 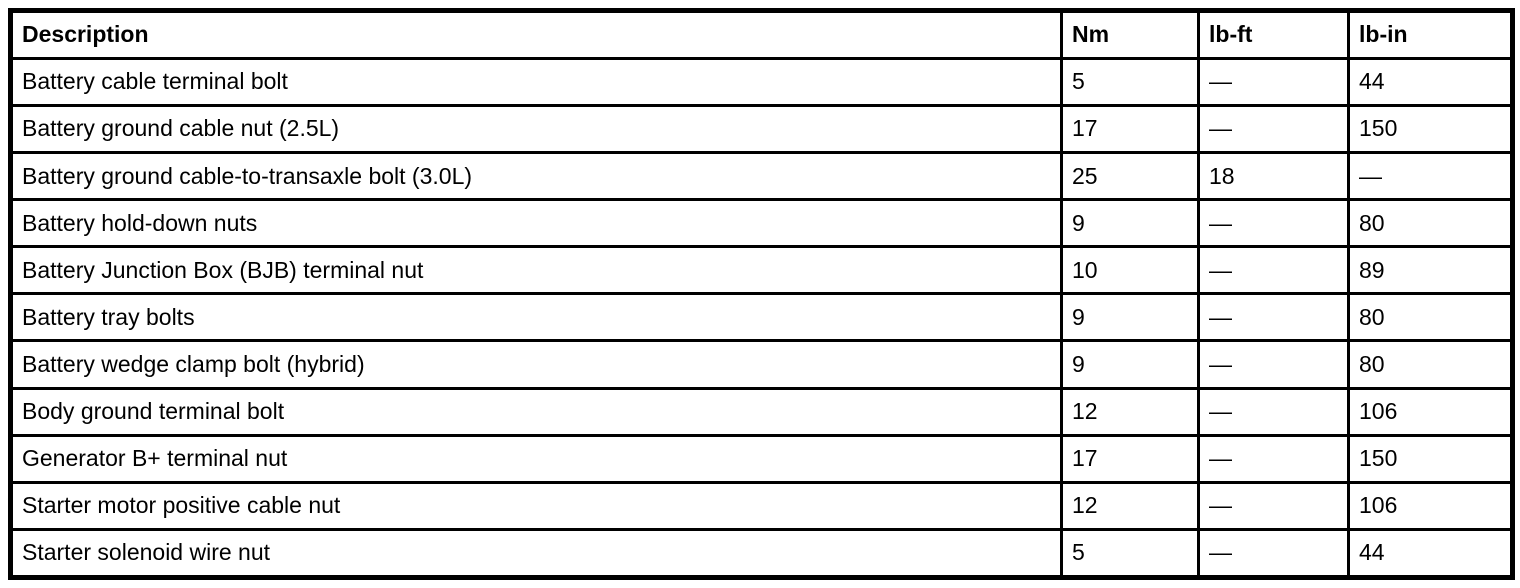 What do you see at coordinates (536, 317) in the screenshot?
I see `description-cell: Battery tray bolts` at bounding box center [536, 317].